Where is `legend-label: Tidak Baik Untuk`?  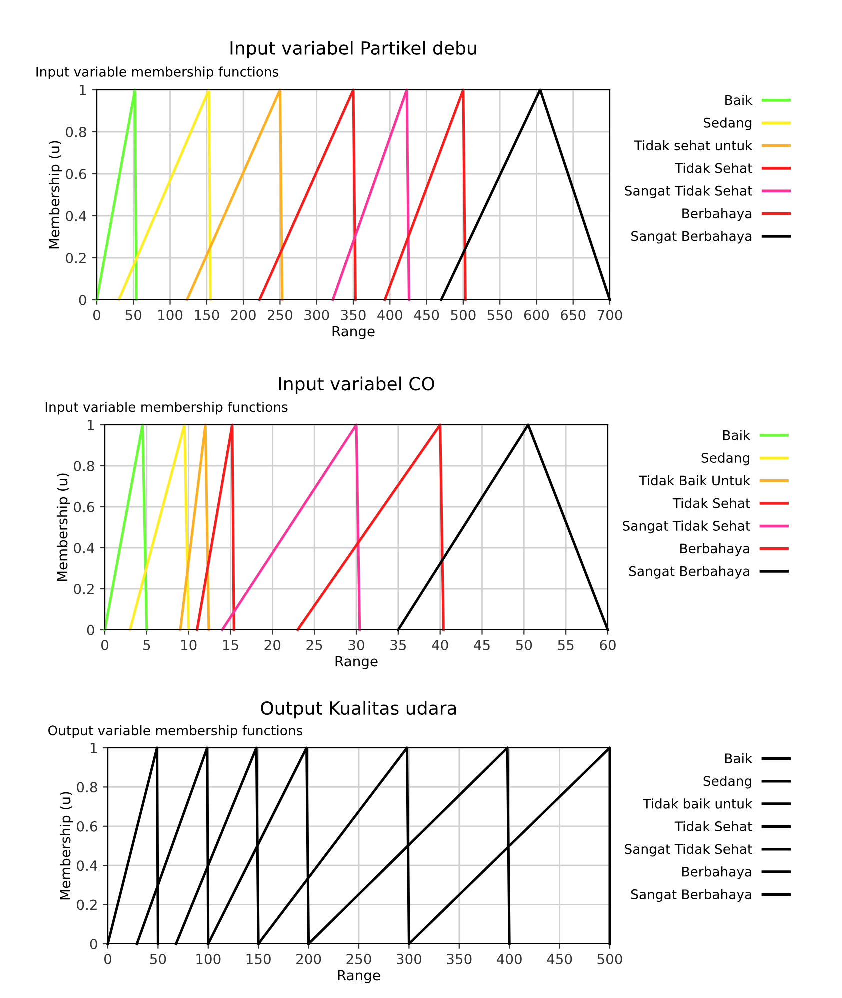
legend-label: Tidak Baik Untuk is located at coordinates (695, 480).